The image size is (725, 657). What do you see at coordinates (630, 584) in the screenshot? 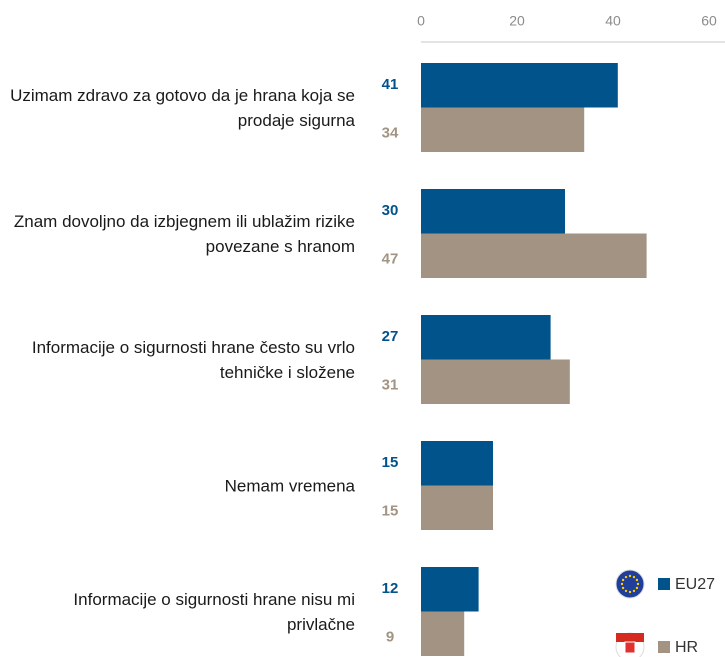
I see `legend-flag` at bounding box center [630, 584].